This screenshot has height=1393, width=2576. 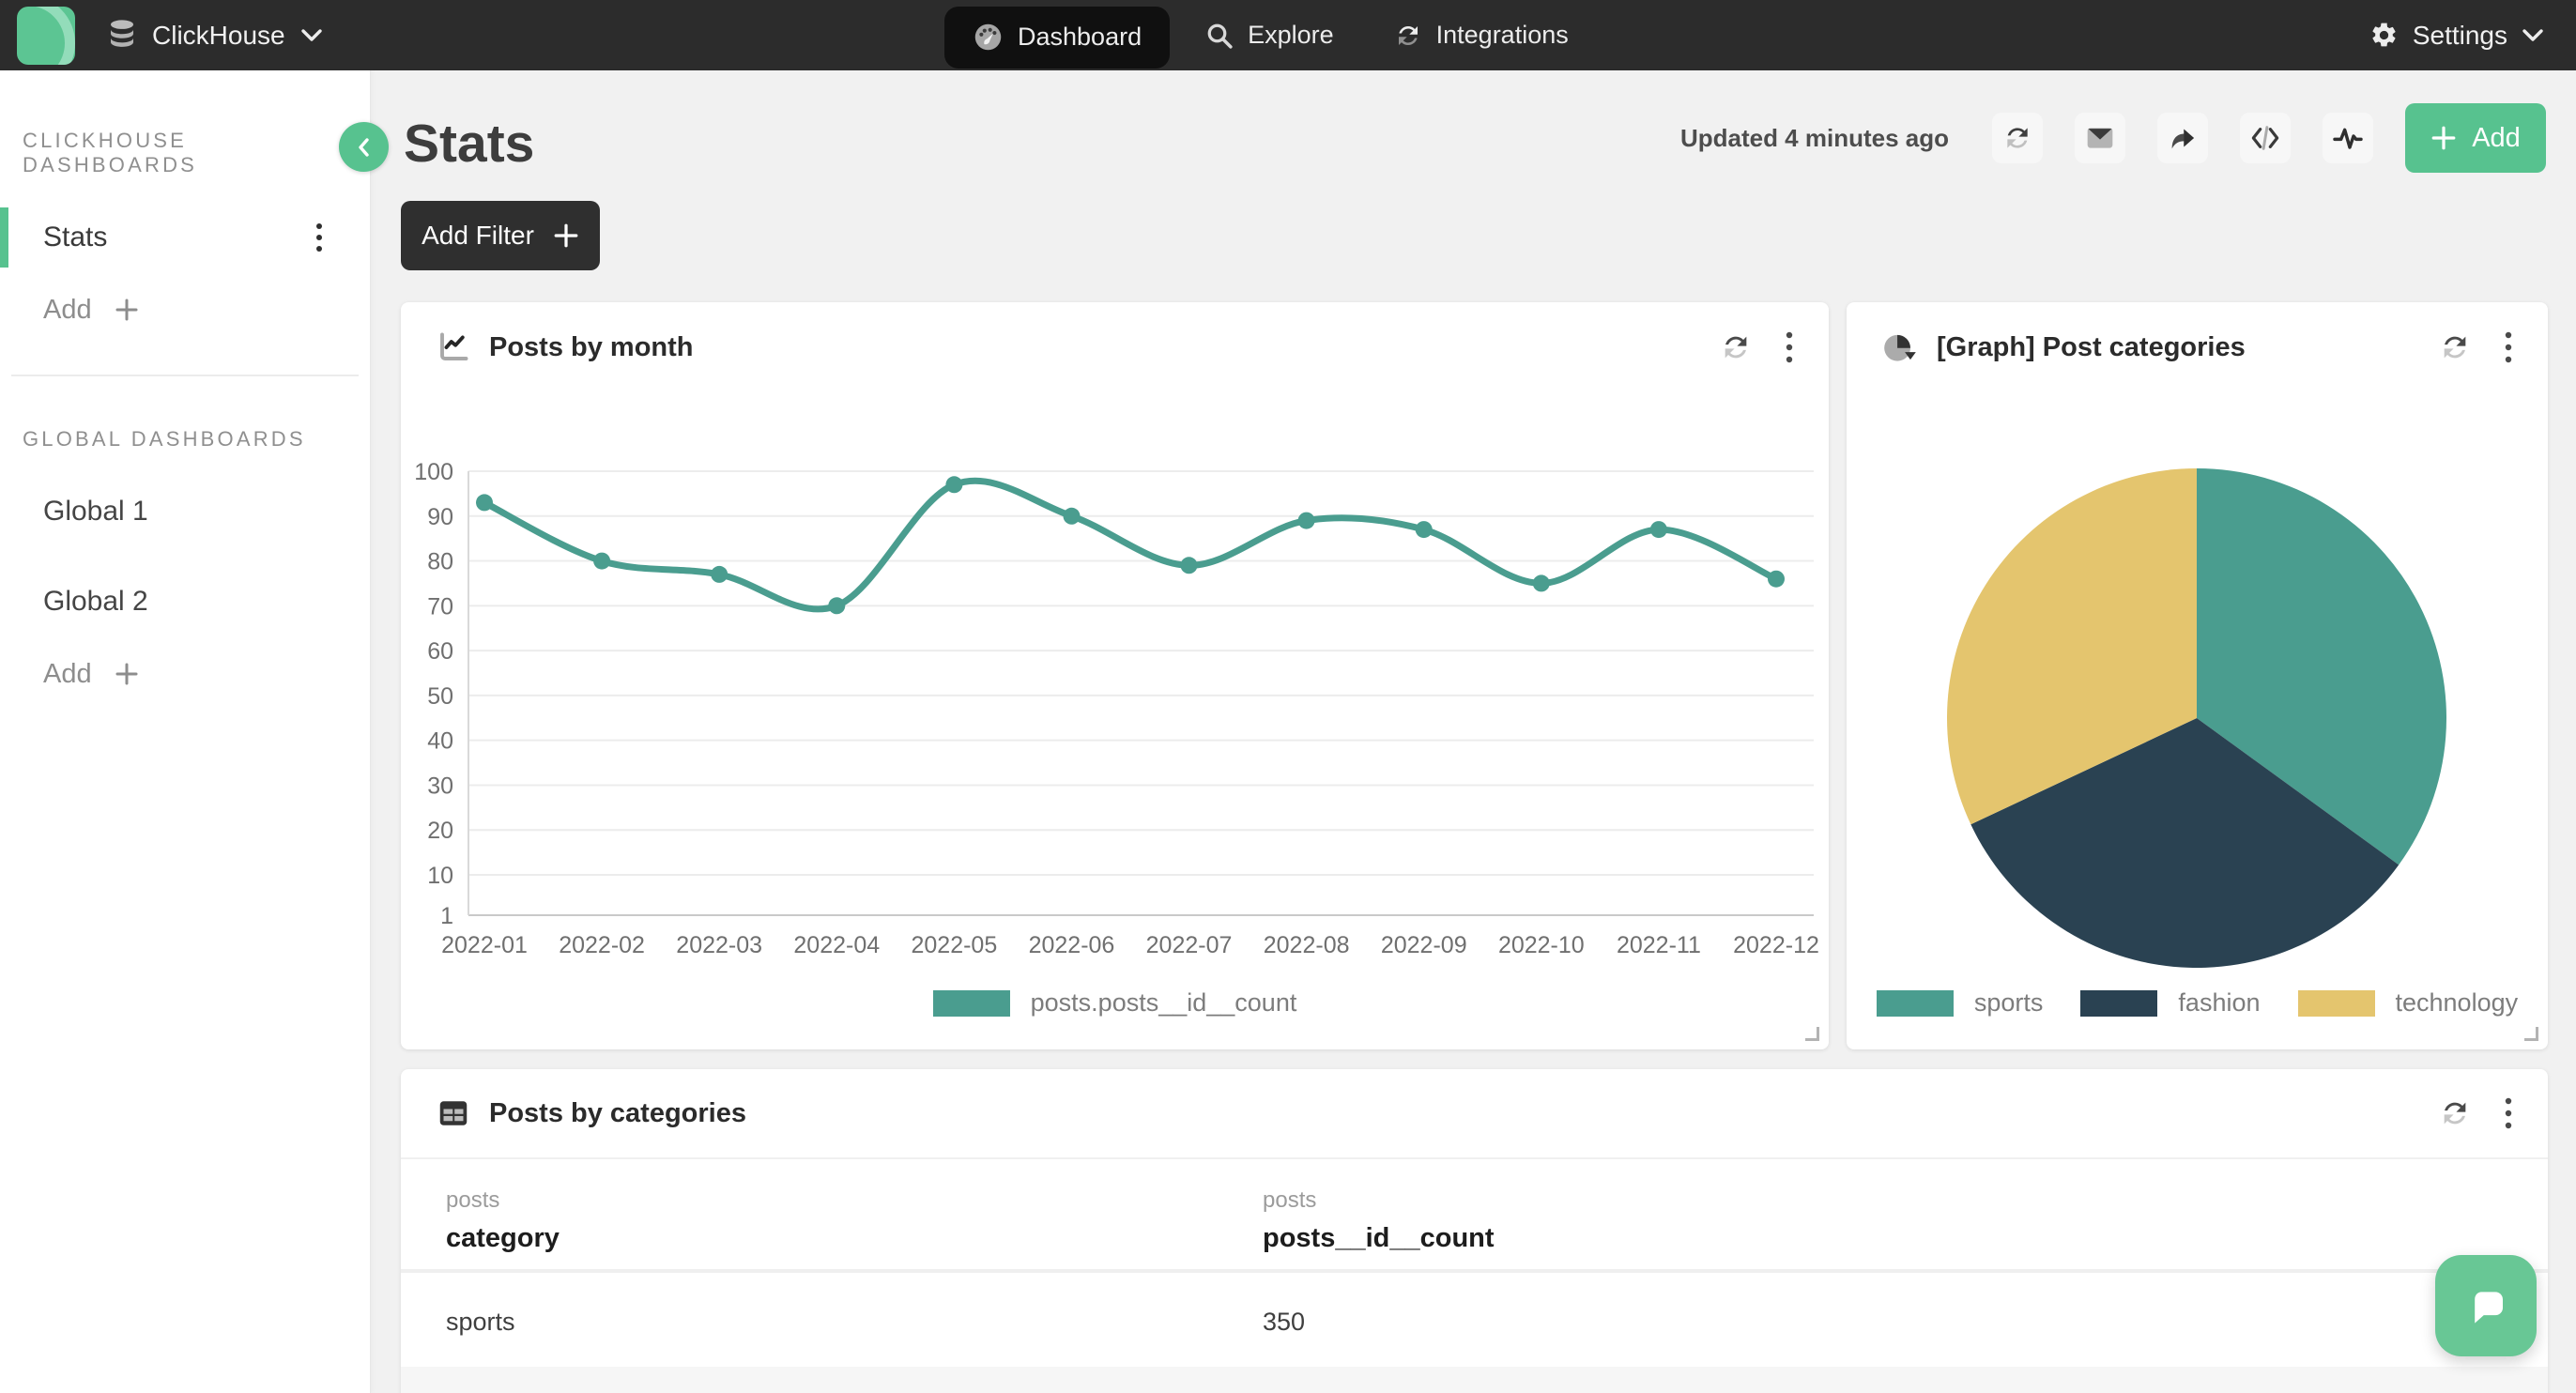 What do you see at coordinates (1307, 945) in the screenshot?
I see `svg-text: 2022-08` at bounding box center [1307, 945].